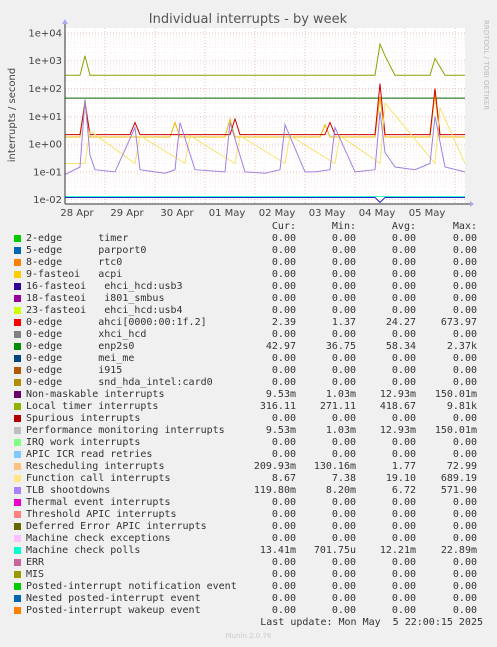 This screenshot has width=497, height=647. Describe the element at coordinates (98, 538) in the screenshot. I see `legend-name: Machine check exceptions` at that location.